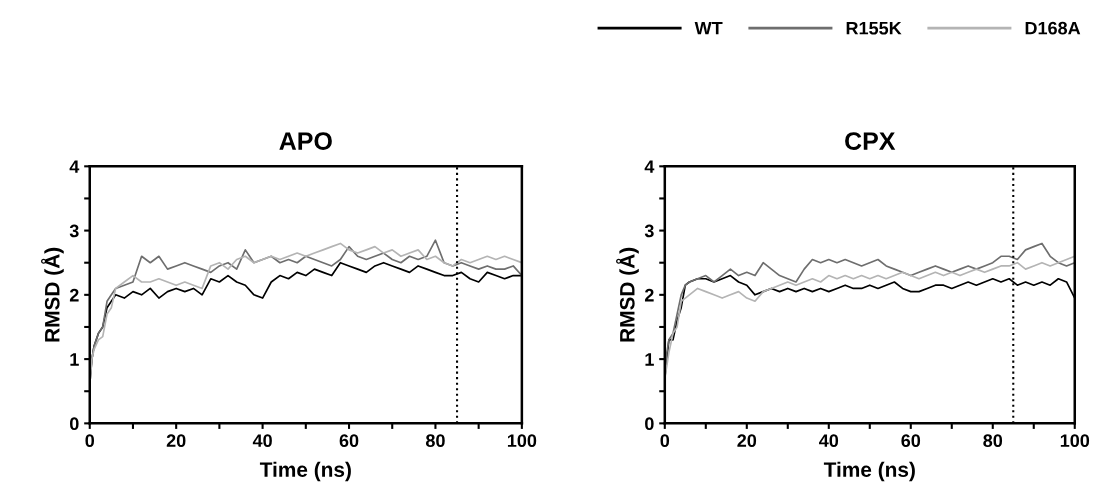 The image size is (1108, 504). Describe the element at coordinates (305, 141) in the screenshot. I see `chart-title: APO` at that location.